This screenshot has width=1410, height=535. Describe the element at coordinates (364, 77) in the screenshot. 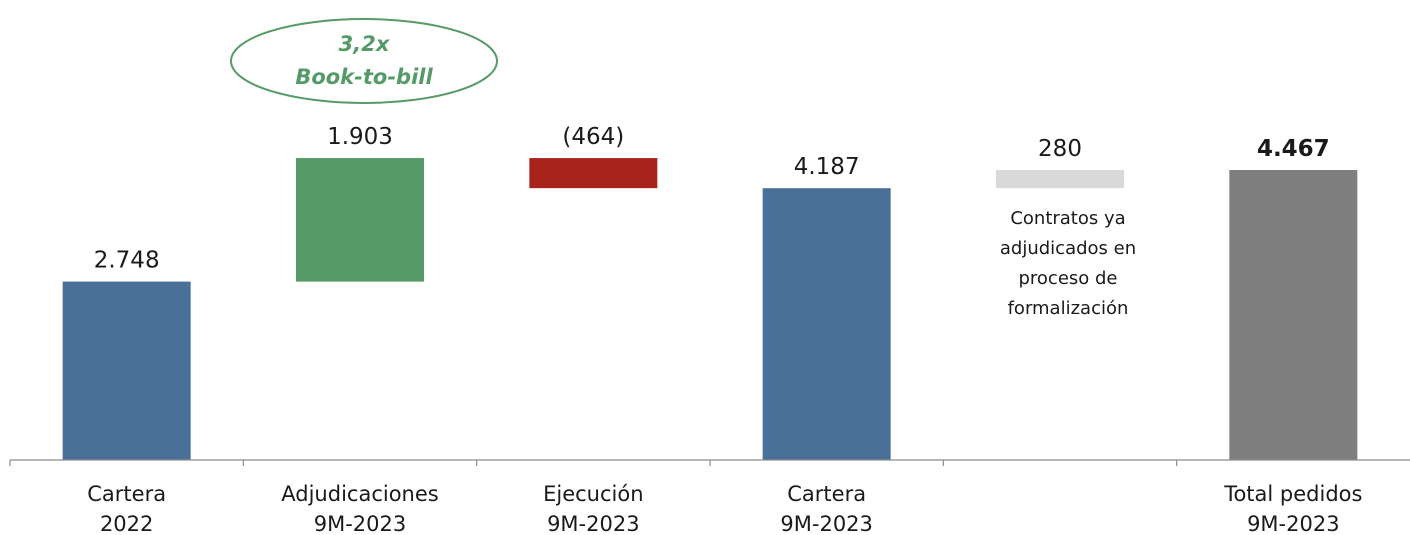

I see `book-to-bill-label: Book-to-bill` at that location.